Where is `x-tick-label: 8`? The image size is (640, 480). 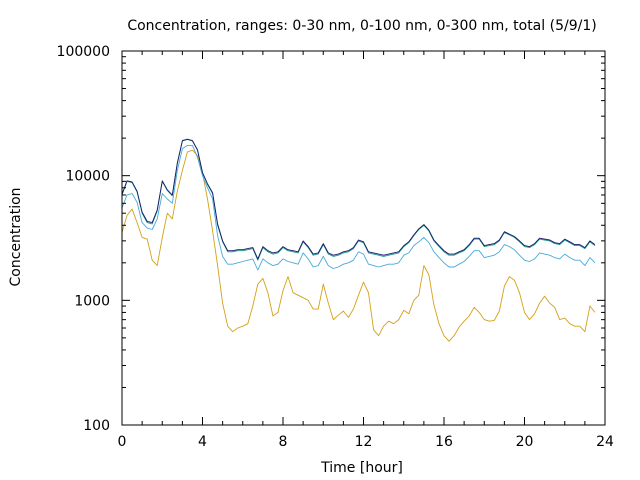 x-tick-label: 8 is located at coordinates (283, 442).